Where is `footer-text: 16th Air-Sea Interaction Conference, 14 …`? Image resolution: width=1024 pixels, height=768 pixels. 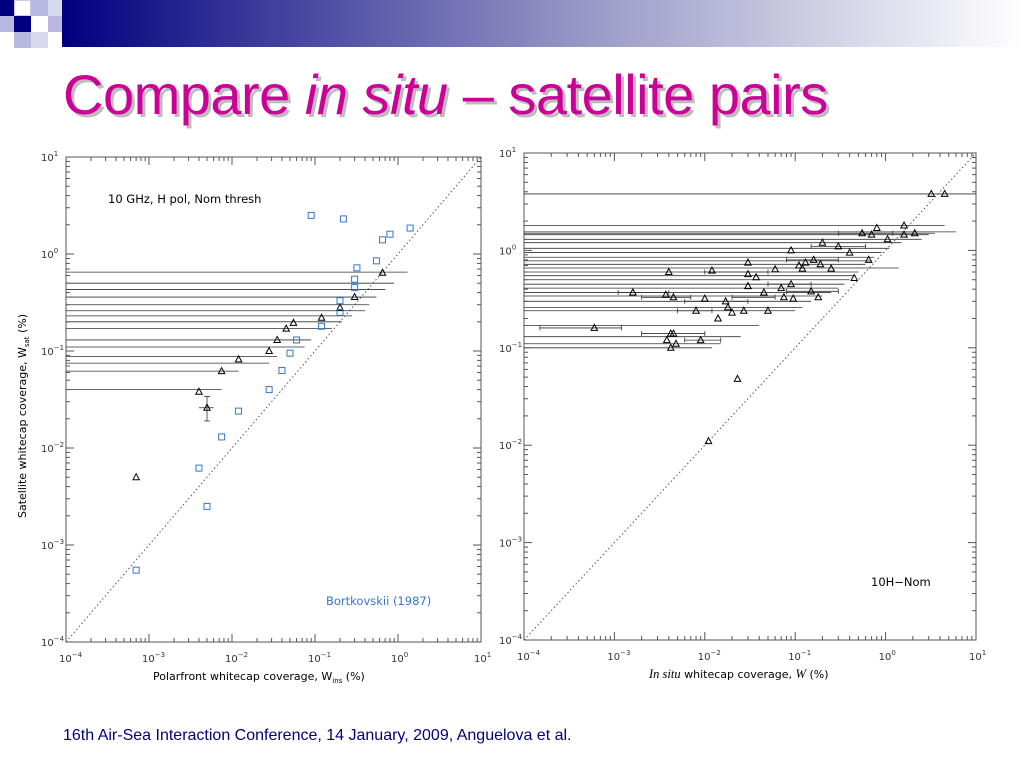 footer-text: 16th Air-Sea Interaction Conference, 14 … is located at coordinates (317, 735).